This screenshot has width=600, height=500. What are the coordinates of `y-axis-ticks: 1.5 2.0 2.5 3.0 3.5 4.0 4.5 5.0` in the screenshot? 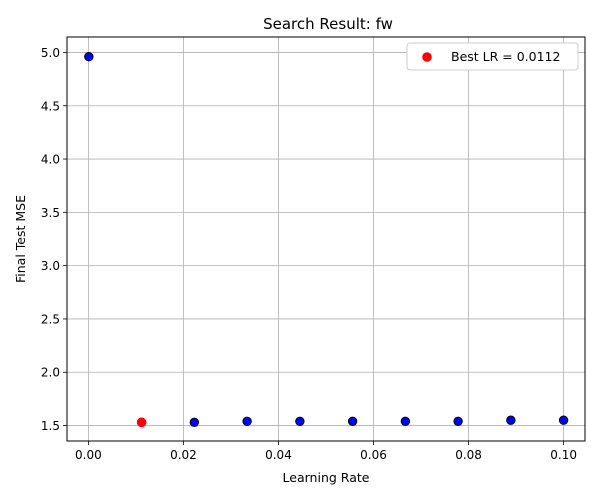 It's located at (54, 239).